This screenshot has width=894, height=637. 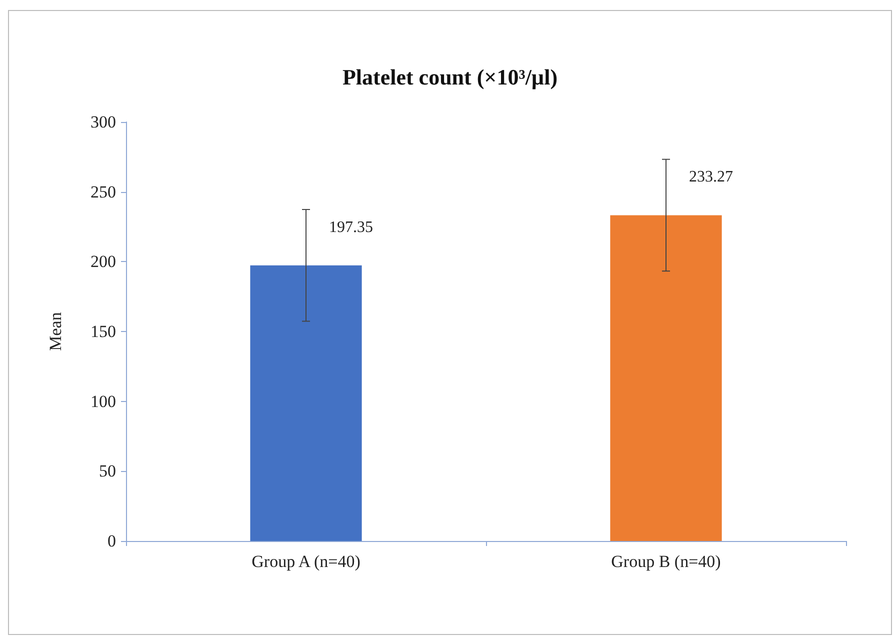 What do you see at coordinates (112, 541) in the screenshot?
I see `y-tick-label: 0` at bounding box center [112, 541].